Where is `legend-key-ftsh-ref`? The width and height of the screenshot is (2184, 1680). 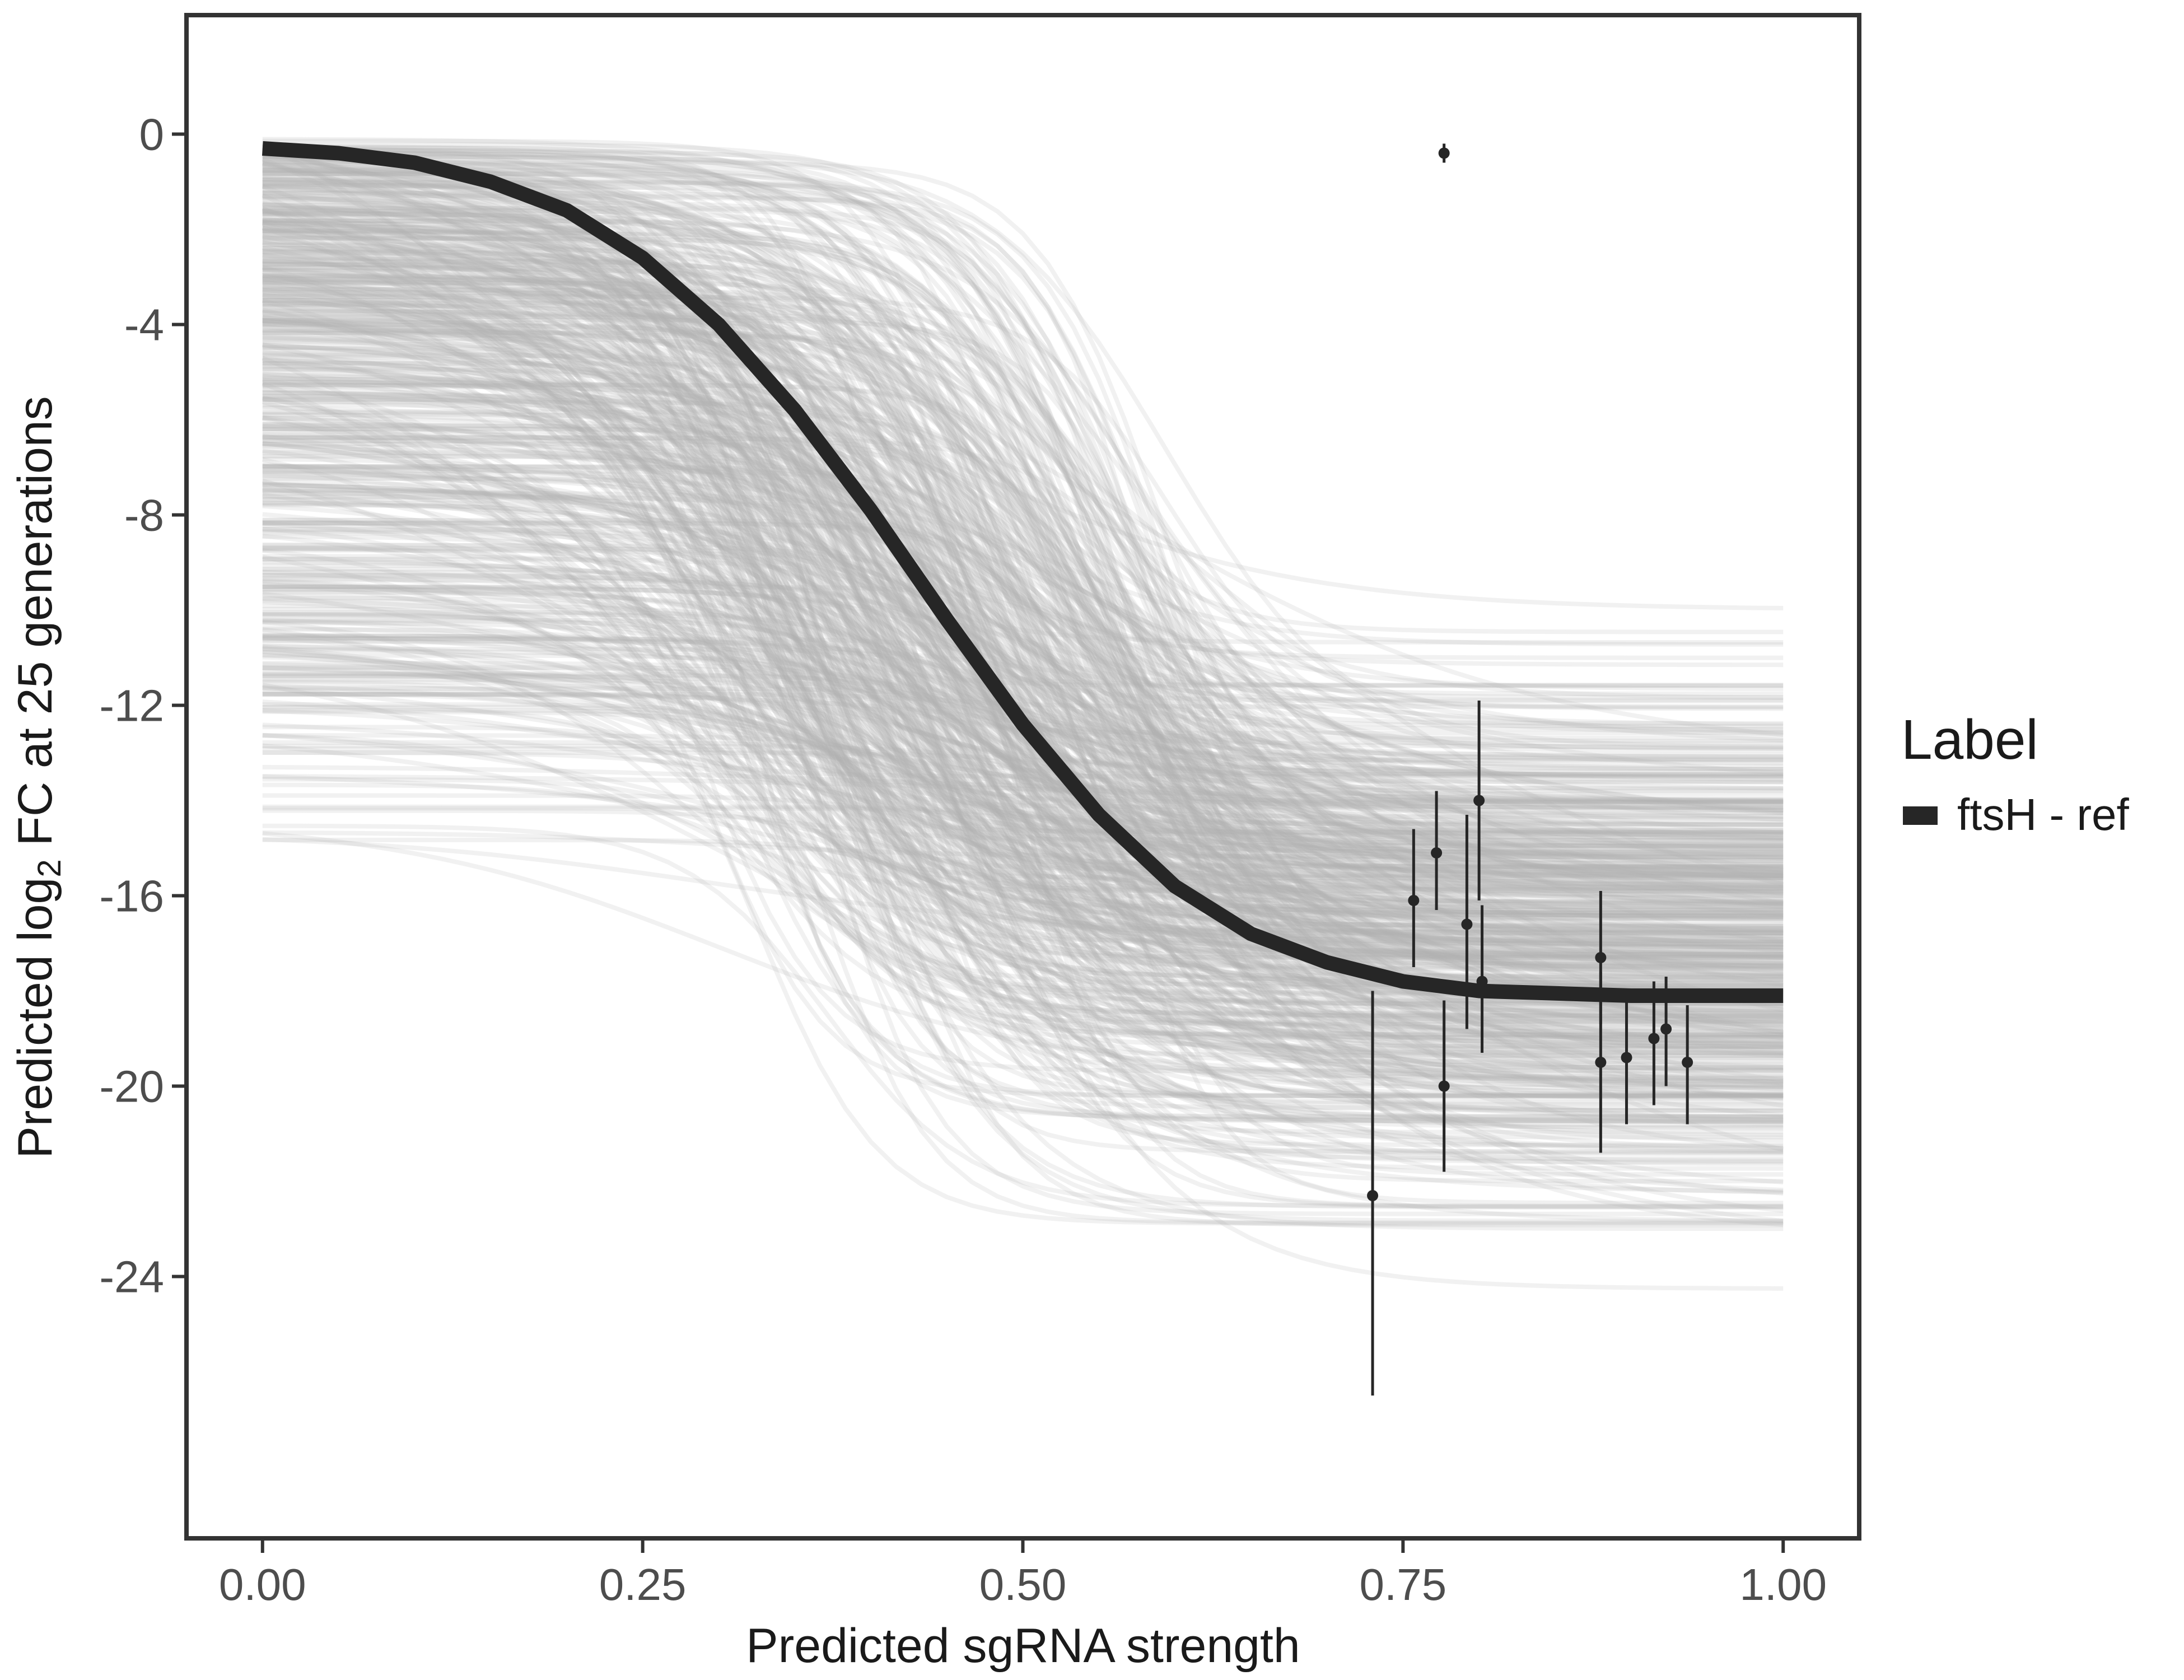
legend-key-ftsh-ref is located at coordinates (1921, 816).